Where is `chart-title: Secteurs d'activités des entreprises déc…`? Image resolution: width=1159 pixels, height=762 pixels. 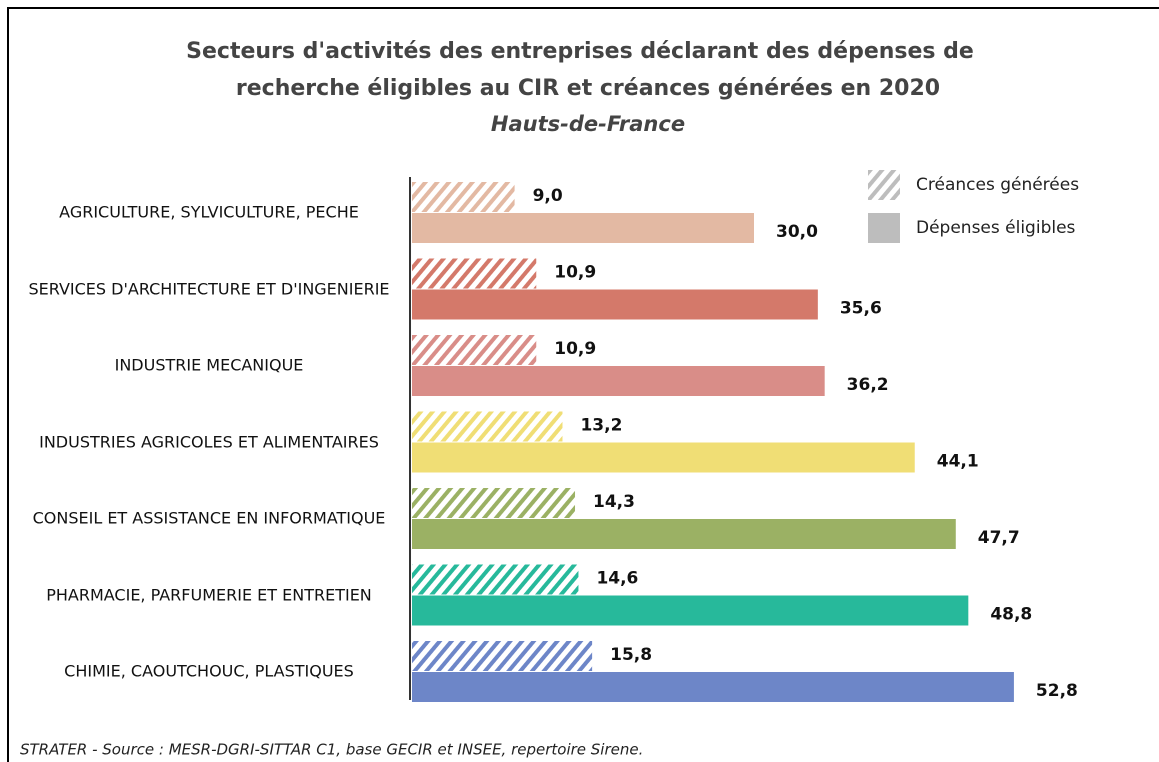 chart-title: Secteurs d'activités des entreprises déc… is located at coordinates (580, 51).